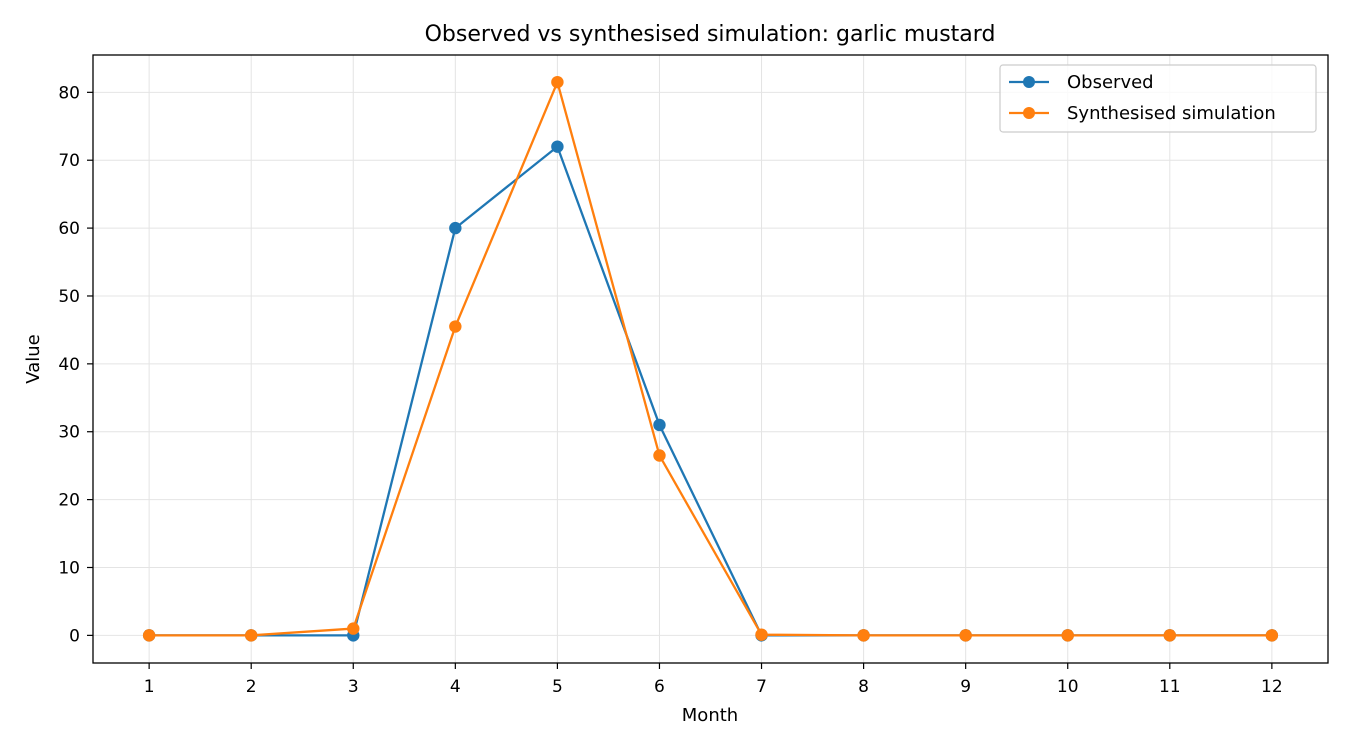 The image size is (1350, 750). Describe the element at coordinates (69, 229) in the screenshot. I see `y-tick-label: 60` at that location.